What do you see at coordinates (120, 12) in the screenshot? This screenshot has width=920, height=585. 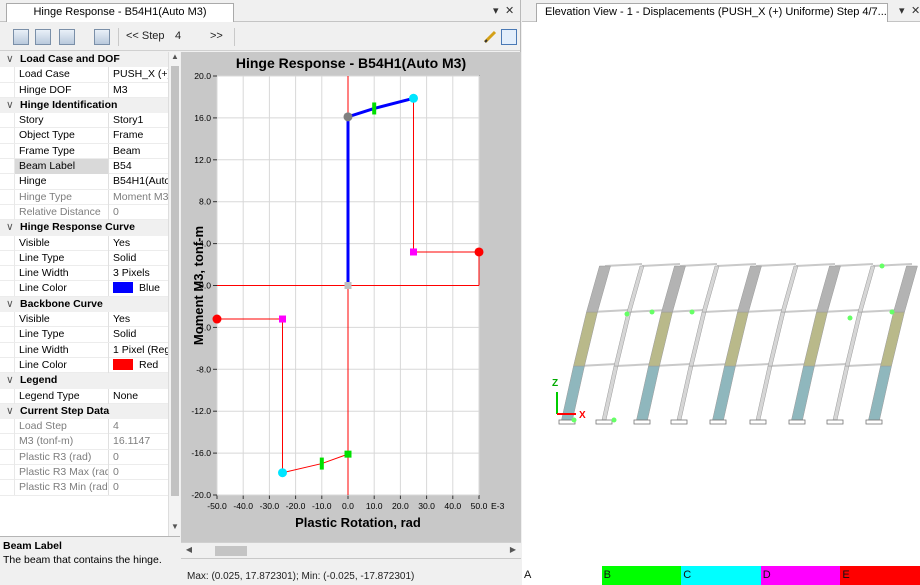 I see `hinge-response-tab: Hinge Response - B54H1(Auto M3)` at bounding box center [120, 12].